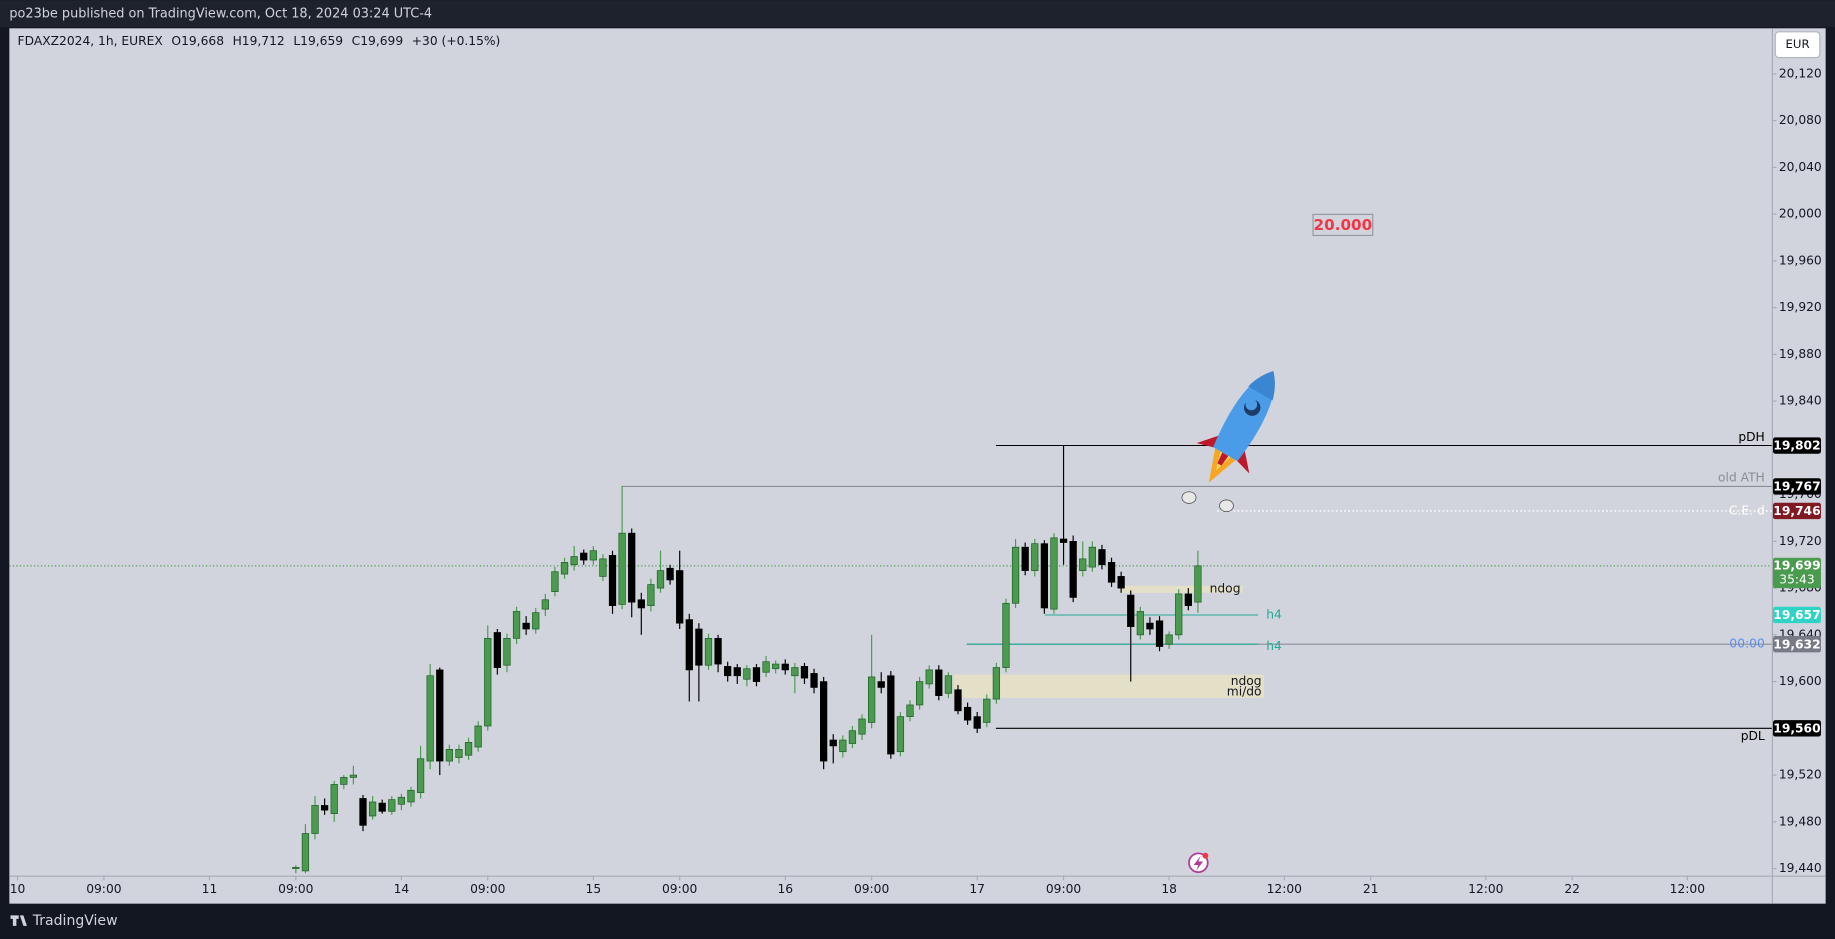 The width and height of the screenshot is (1835, 939). Describe the element at coordinates (1343, 225) in the screenshot. I see `annotation-box` at that location.